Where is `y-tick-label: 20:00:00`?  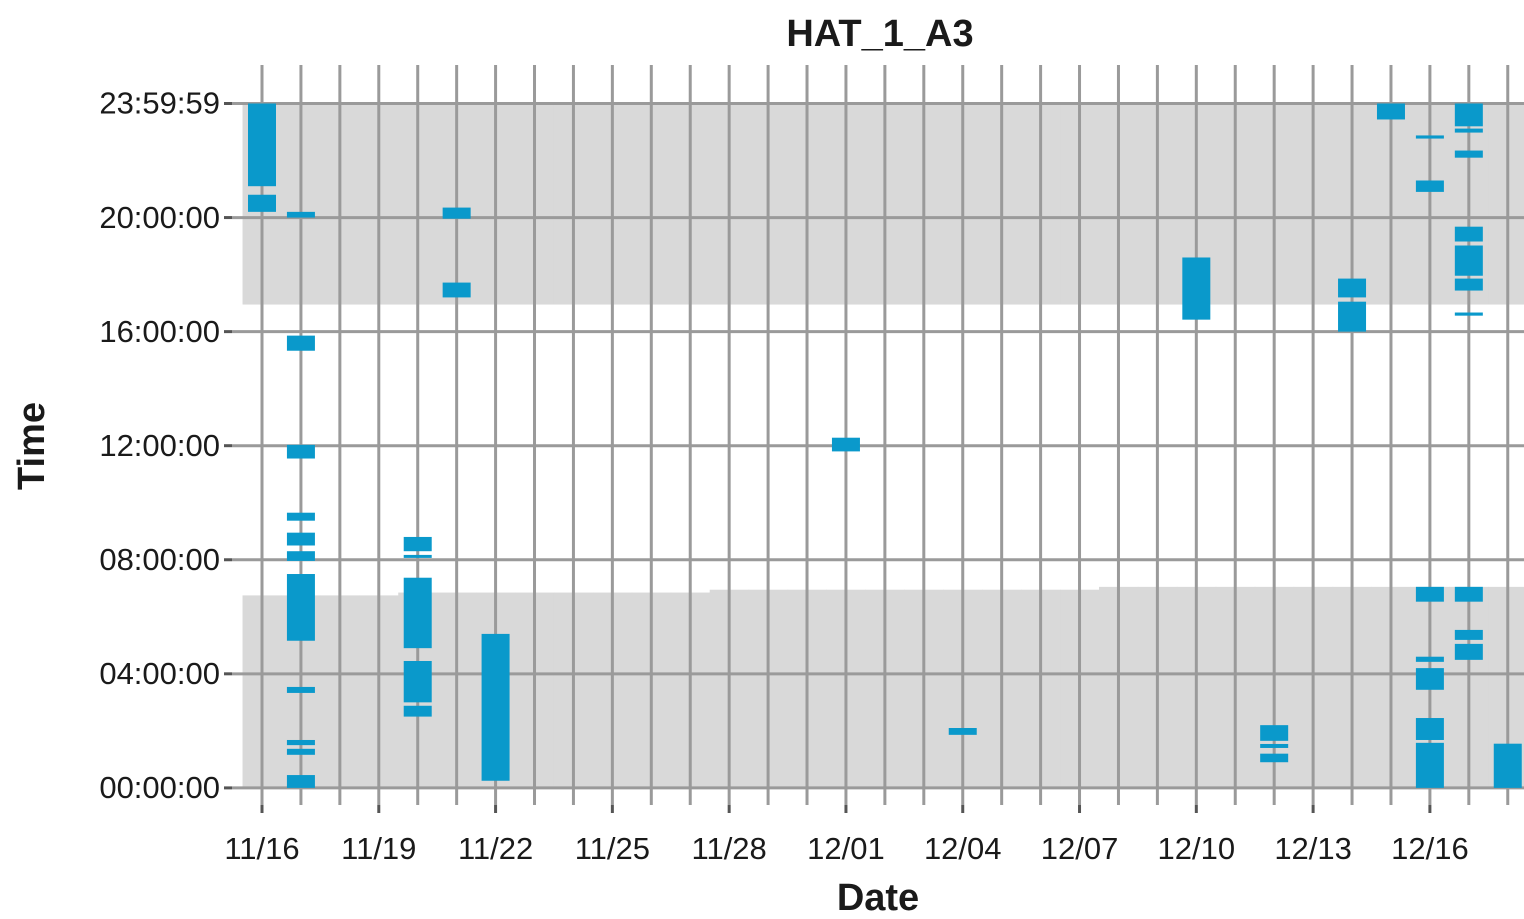 y-tick-label: 20:00:00 is located at coordinates (159, 217).